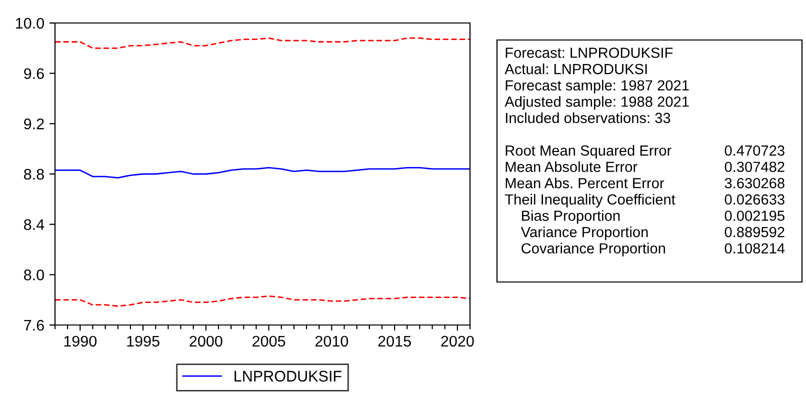  Describe the element at coordinates (645, 166) in the screenshot. I see `text: Mean Absolute Error 0.307482` at that location.